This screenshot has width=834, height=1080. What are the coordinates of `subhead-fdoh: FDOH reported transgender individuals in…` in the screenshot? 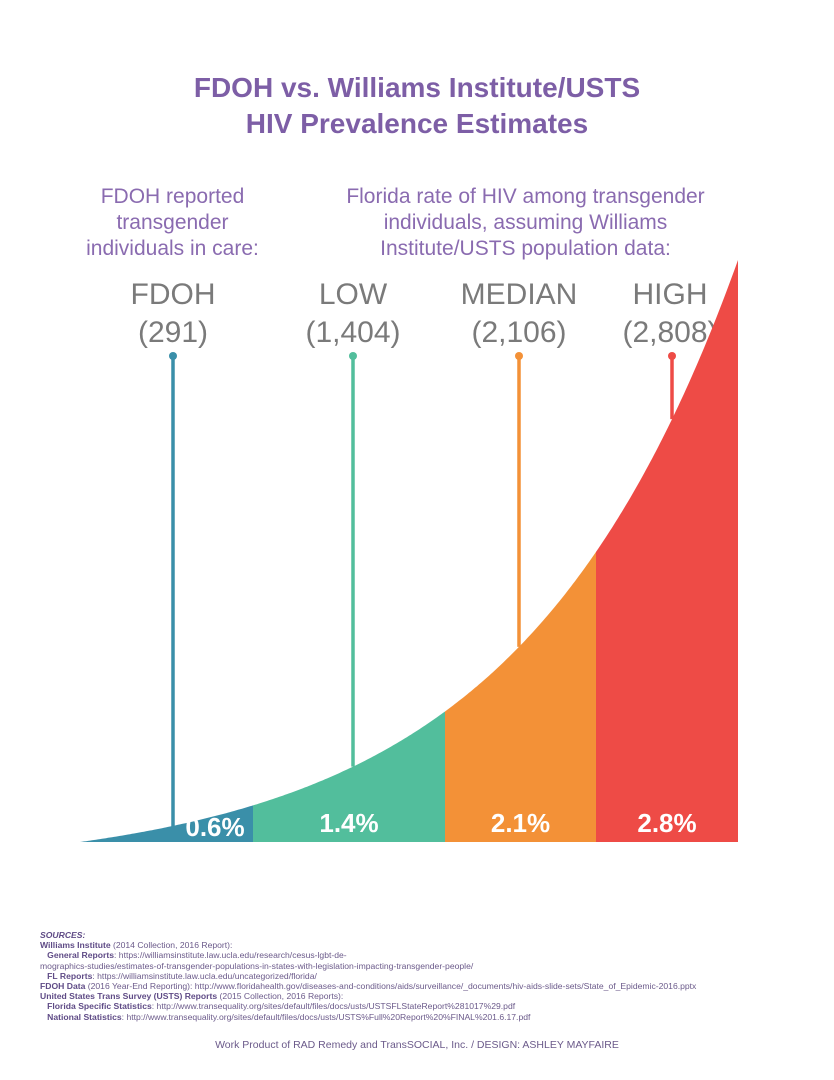 It's located at (172, 222).